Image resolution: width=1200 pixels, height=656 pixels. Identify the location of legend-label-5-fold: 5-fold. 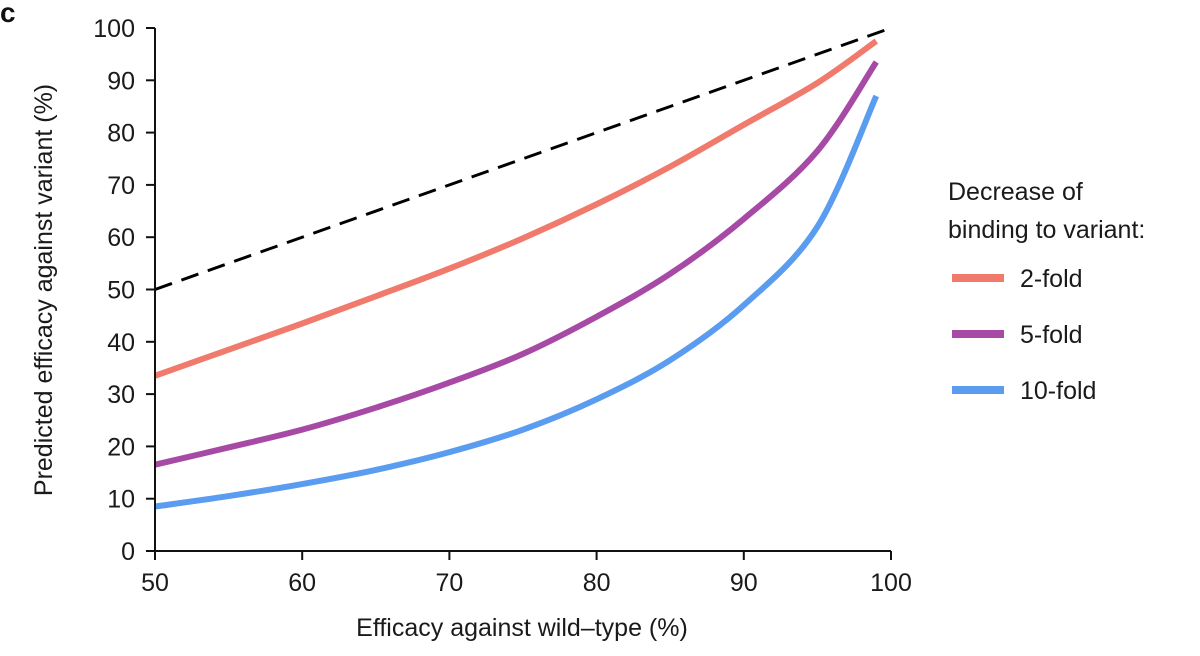
(1051, 335).